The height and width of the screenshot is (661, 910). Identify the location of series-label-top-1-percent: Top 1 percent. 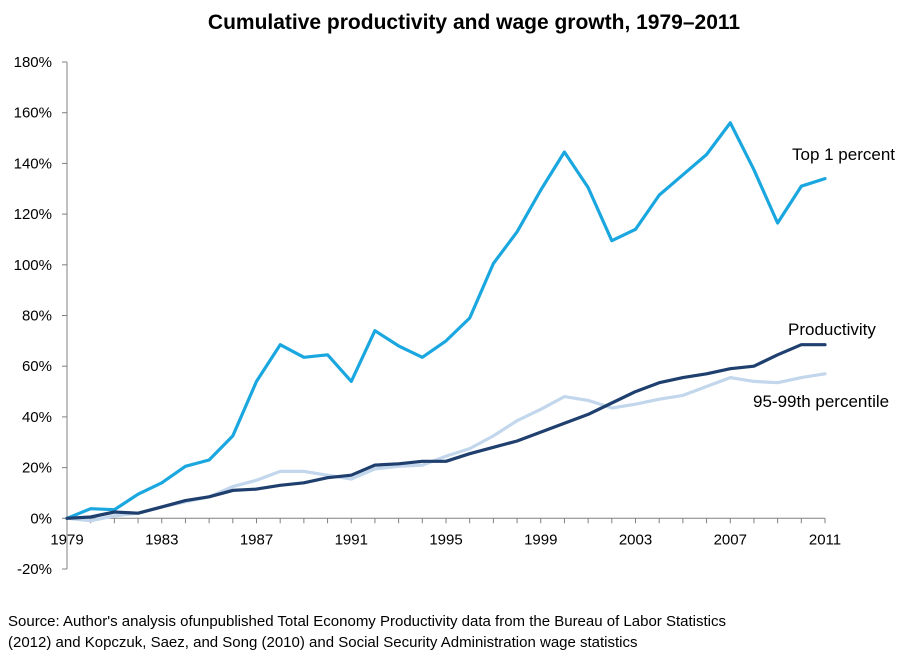
(843, 154).